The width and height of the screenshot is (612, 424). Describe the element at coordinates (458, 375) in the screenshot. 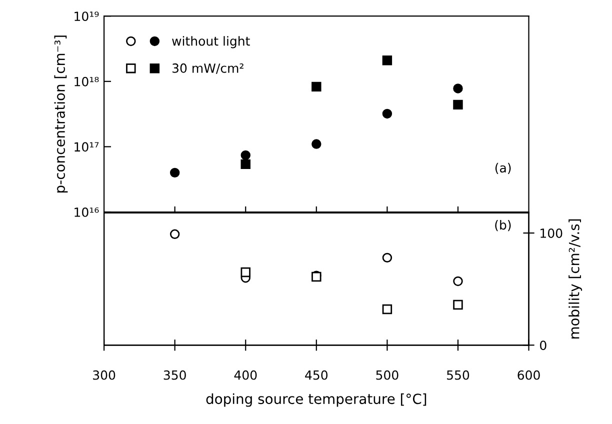

I see `x-tick-label: 550` at that location.